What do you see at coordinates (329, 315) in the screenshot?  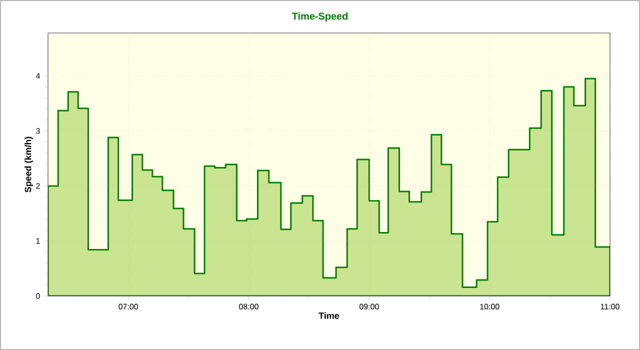 I see `x-axis-title: Time` at bounding box center [329, 315].